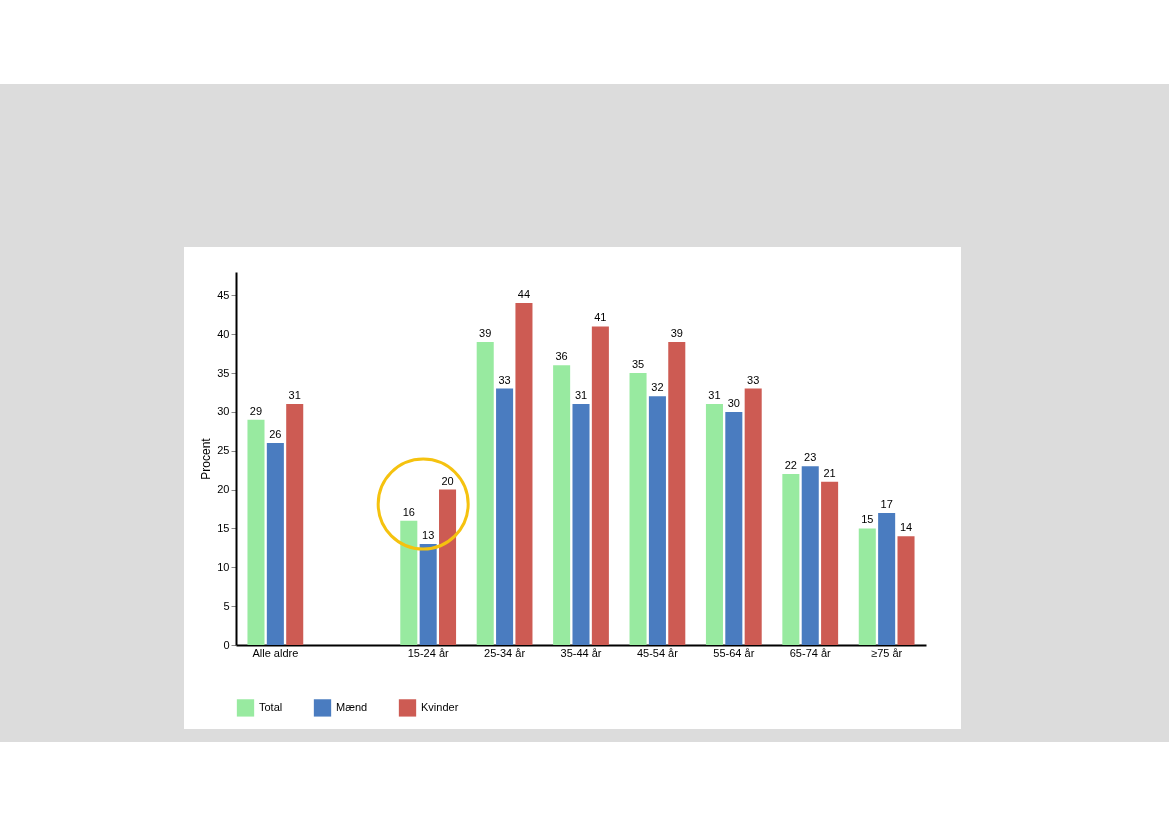 This screenshot has height=827, width=1169. What do you see at coordinates (256, 410) in the screenshot?
I see `data-label: 29` at bounding box center [256, 410].